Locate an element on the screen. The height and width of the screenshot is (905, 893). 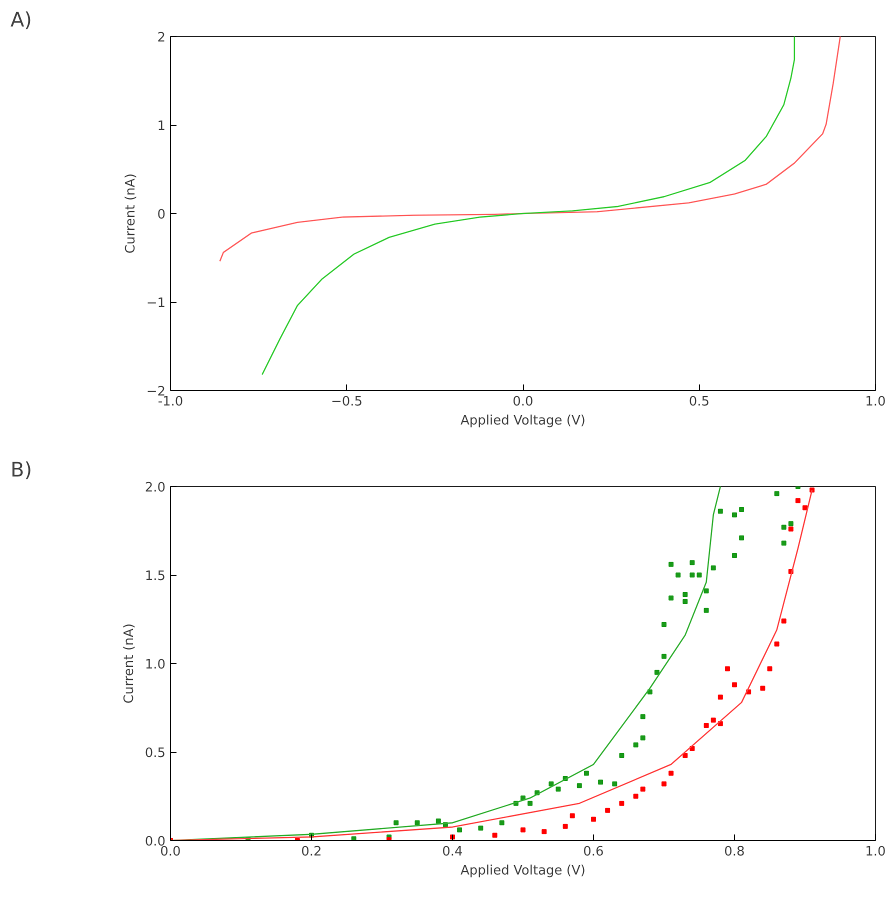
y-tick-label: 0.5 is located at coordinates (155, 753).